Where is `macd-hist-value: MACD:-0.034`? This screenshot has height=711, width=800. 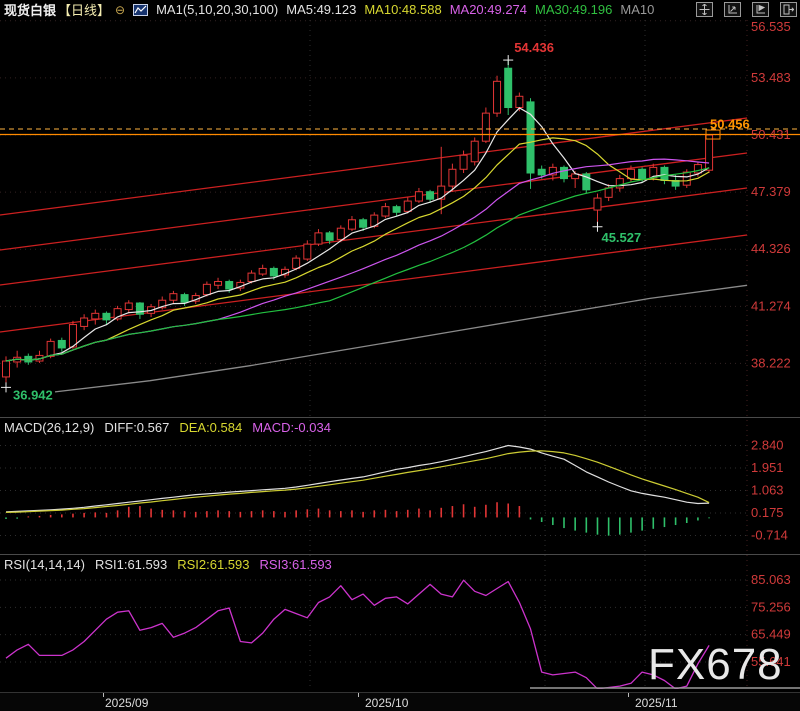
macd-hist-value: MACD:-0.034 is located at coordinates (291, 427).